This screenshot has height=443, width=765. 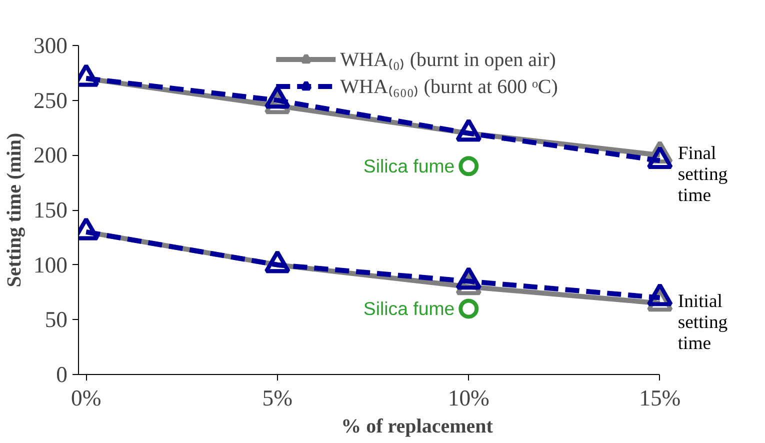 I want to click on y-tick-label: 200, so click(x=51, y=155).